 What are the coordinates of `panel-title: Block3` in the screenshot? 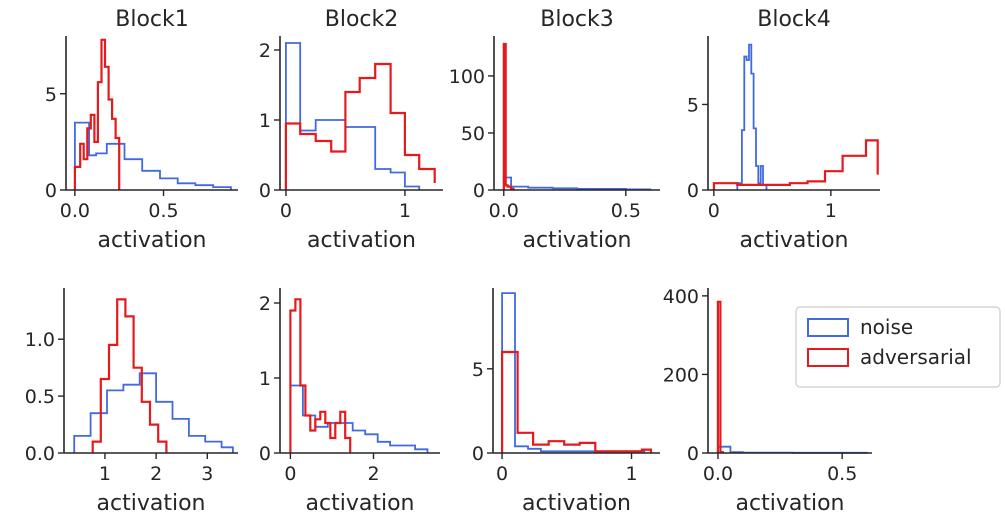 It's located at (577, 19).